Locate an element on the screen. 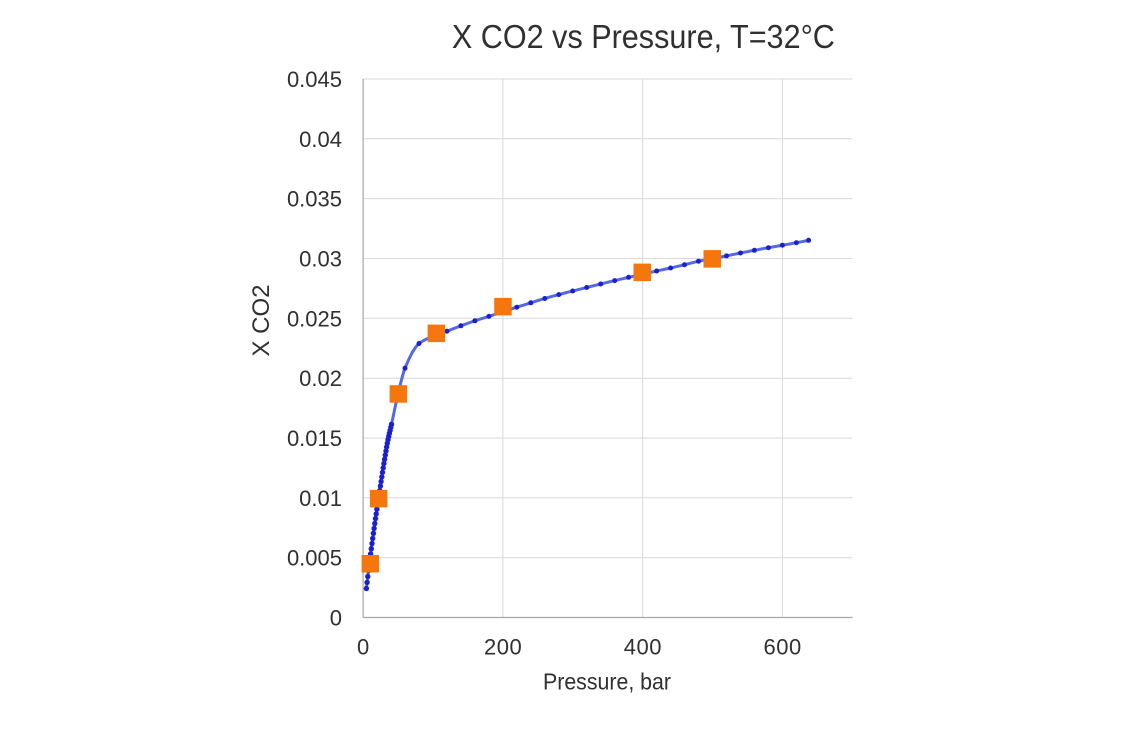 Image resolution: width=1130 pixels, height=730 pixels. svg-text: 0.01 is located at coordinates (320, 498).